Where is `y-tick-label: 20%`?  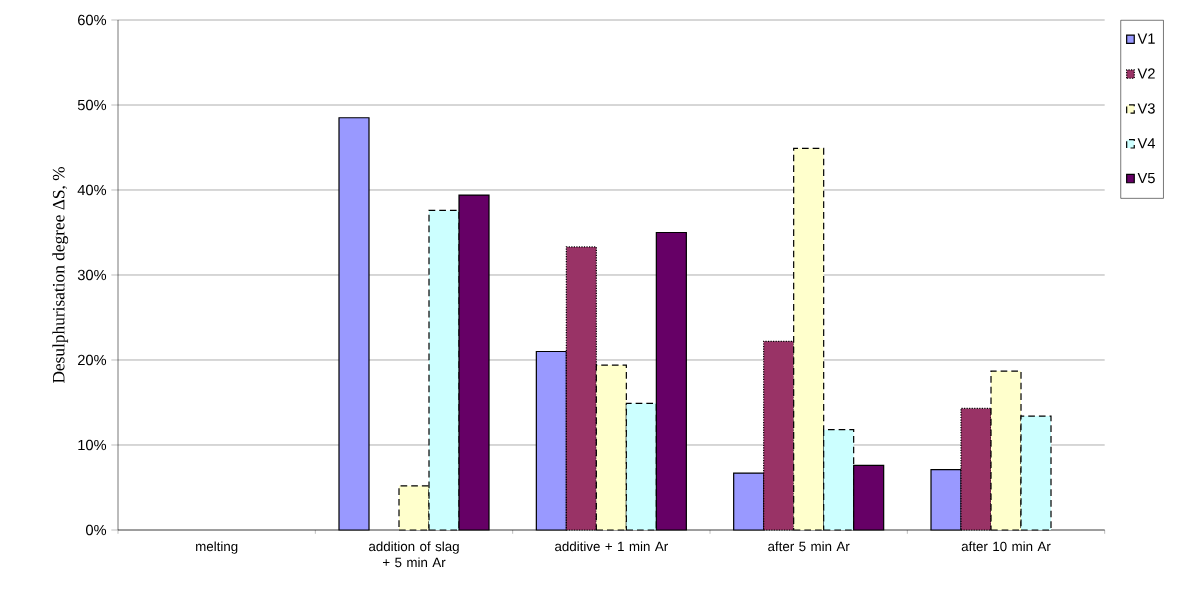
y-tick-label: 20% is located at coordinates (92, 360).